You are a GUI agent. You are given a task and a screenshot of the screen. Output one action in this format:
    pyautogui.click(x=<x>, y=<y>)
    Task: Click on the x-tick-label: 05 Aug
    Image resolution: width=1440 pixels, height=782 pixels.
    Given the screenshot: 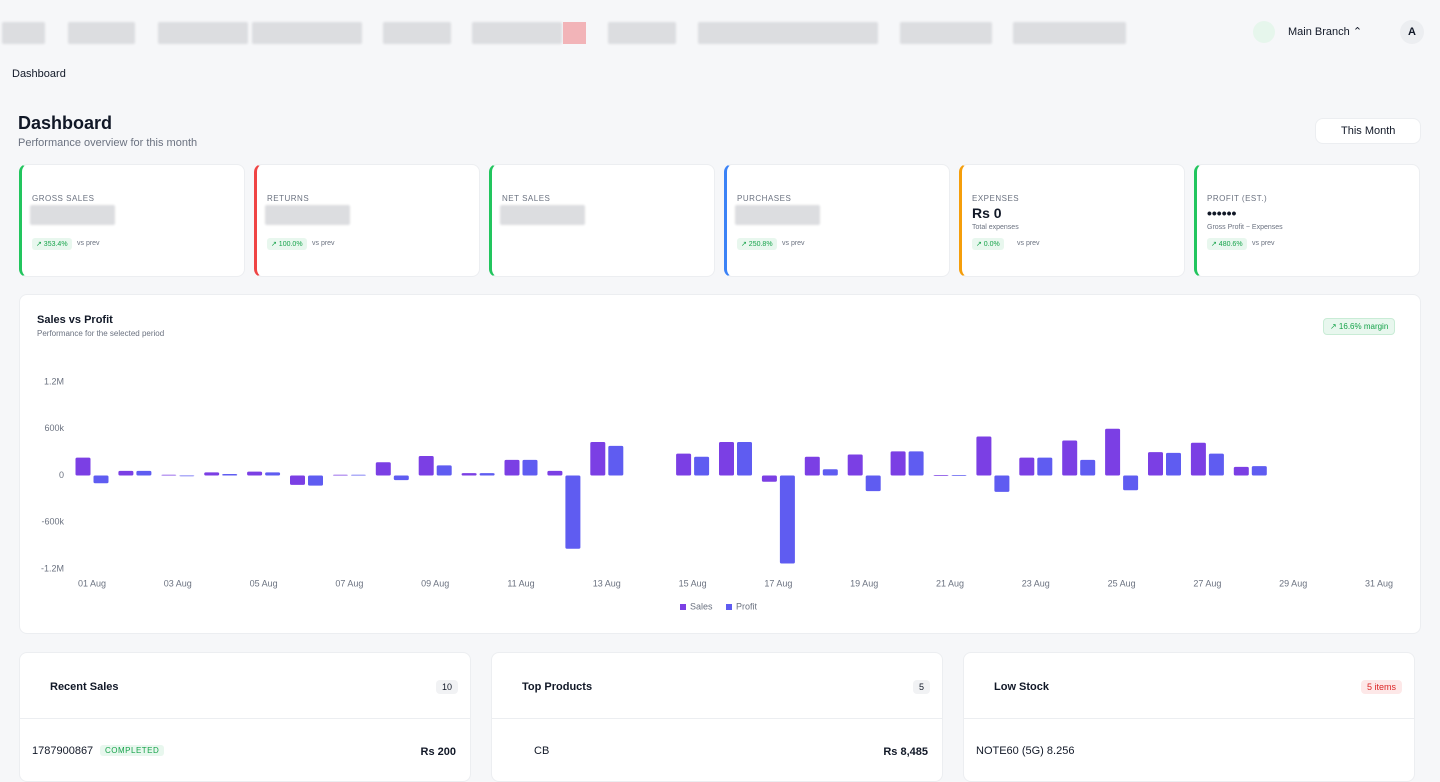 What is the action you would take?
    pyautogui.click(x=264, y=583)
    